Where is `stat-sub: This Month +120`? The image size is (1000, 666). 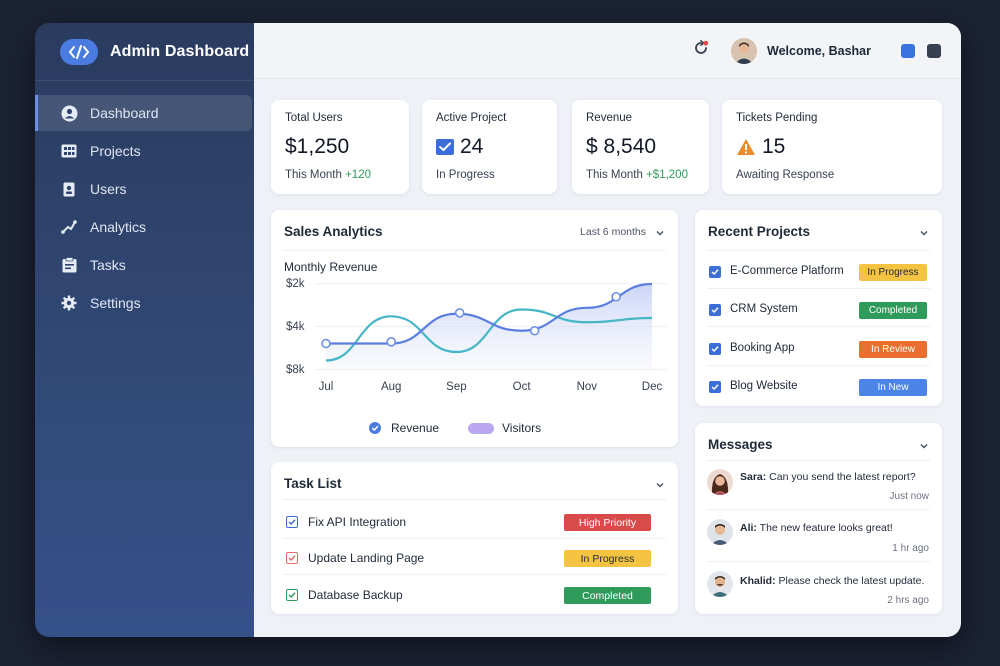 stat-sub: This Month +120 is located at coordinates (328, 175).